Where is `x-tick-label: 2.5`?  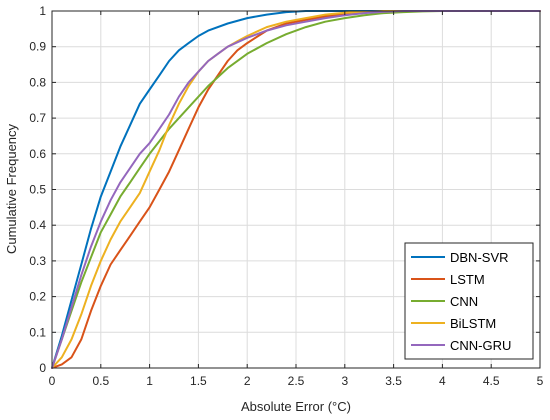 x-tick-label: 2.5 is located at coordinates (296, 381).